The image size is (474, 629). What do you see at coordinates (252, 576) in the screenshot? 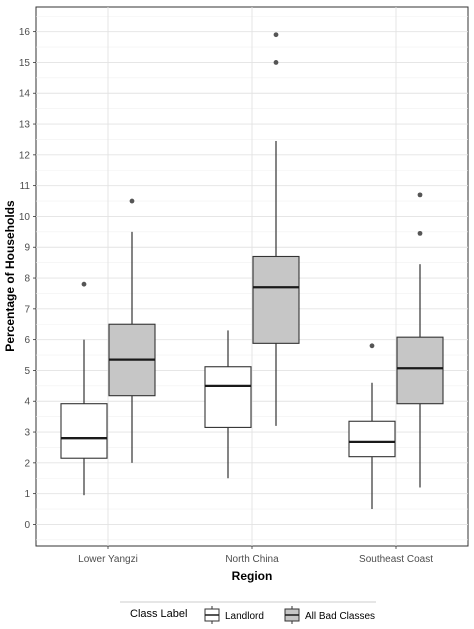
I see `x-axis-title: Region` at bounding box center [252, 576].